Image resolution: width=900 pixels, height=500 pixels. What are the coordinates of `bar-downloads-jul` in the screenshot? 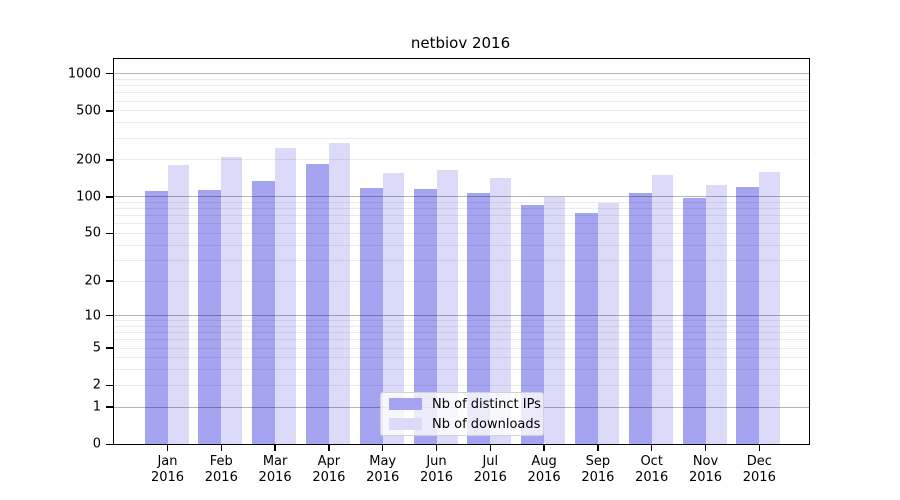 It's located at (501, 310).